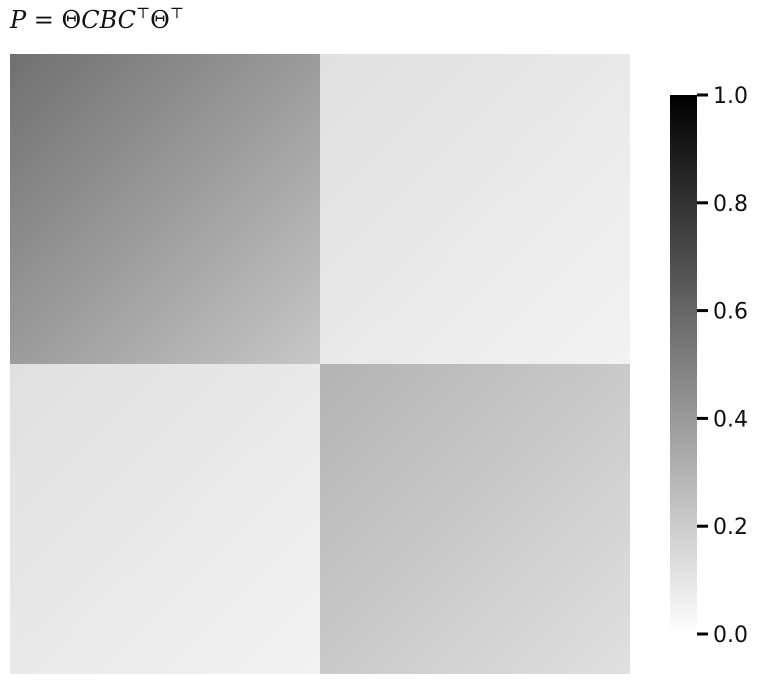 The width and height of the screenshot is (759, 684). Describe the element at coordinates (160, 20) in the screenshot. I see `title-theta-2: Θ` at that location.